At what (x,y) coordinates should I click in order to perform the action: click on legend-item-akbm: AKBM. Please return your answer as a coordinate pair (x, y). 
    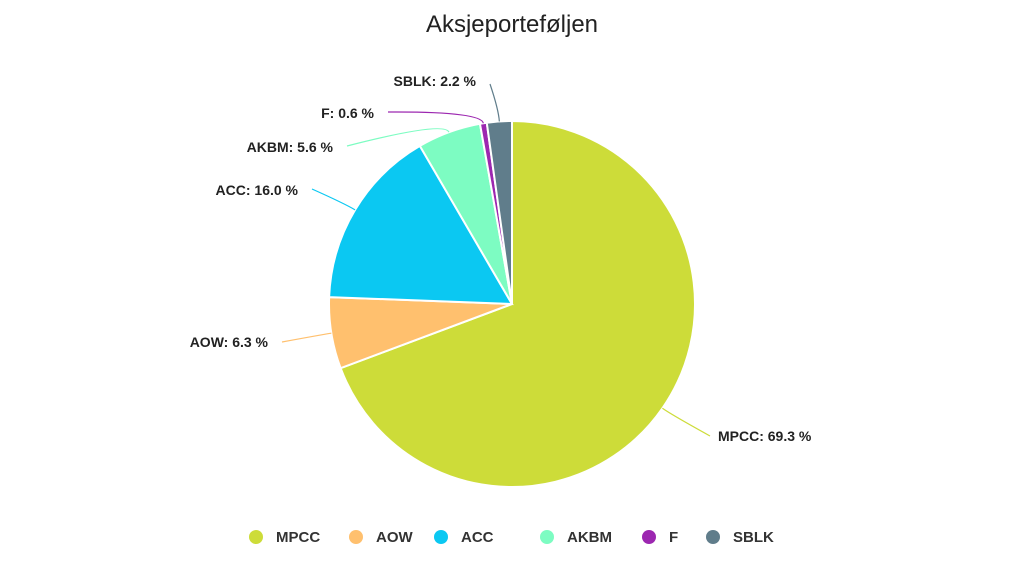
    Looking at the image, I should click on (576, 537).